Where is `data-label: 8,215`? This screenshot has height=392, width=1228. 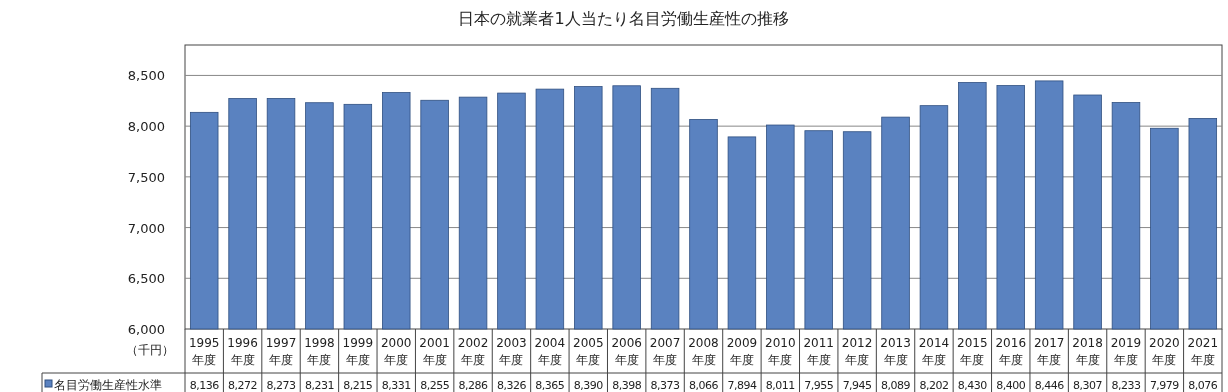 data-label: 8,215 is located at coordinates (358, 385).